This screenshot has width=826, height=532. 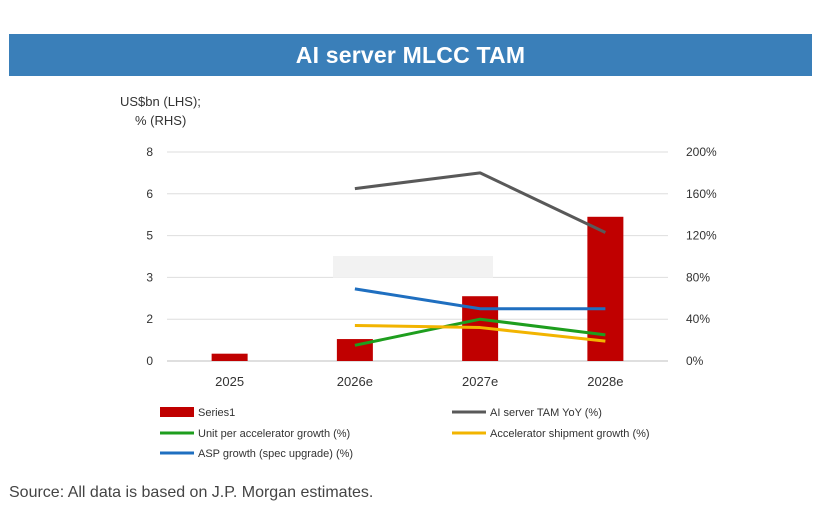 What do you see at coordinates (177, 412) in the screenshot?
I see `legend-swatch-bar` at bounding box center [177, 412].